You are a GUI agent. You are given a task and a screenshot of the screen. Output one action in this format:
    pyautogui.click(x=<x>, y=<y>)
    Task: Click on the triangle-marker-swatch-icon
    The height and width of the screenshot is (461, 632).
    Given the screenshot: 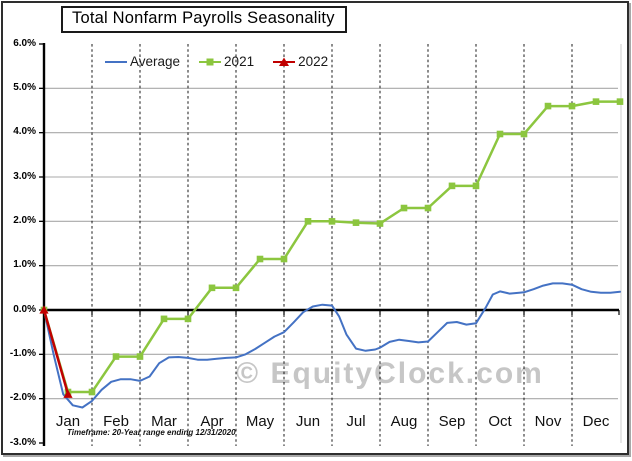 What is the action you would take?
    pyautogui.click(x=284, y=61)
    